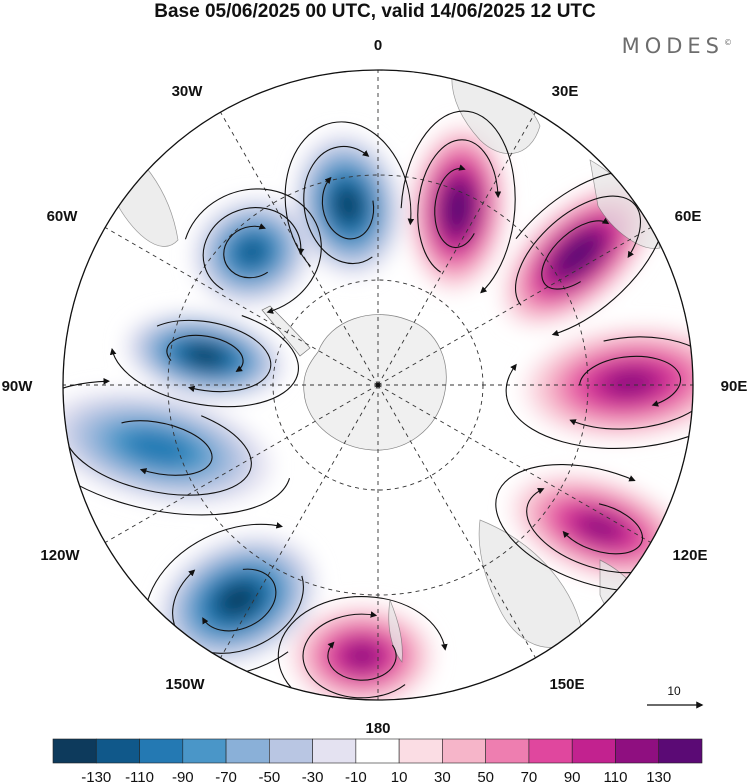 This screenshot has width=750, height=783. Describe the element at coordinates (63, 216) in the screenshot. I see `lon-label-60w: 60W` at that location.